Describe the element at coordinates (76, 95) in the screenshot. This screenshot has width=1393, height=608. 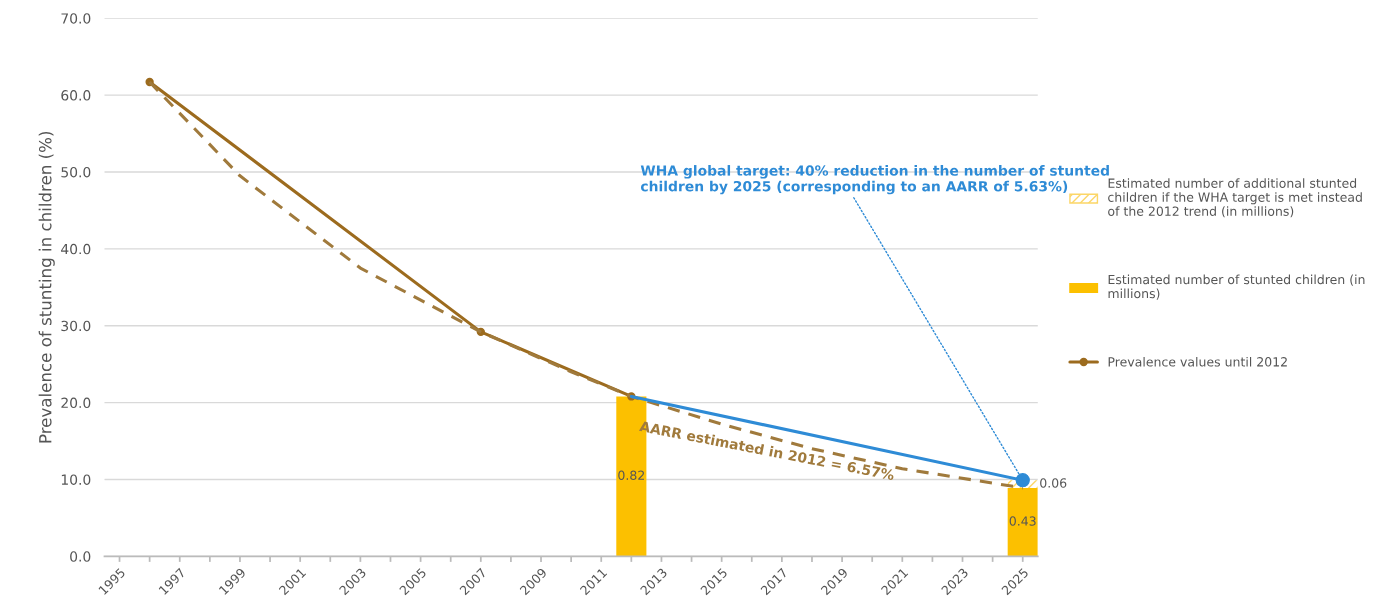
I see `y-tick-label: 60.0` at that location.